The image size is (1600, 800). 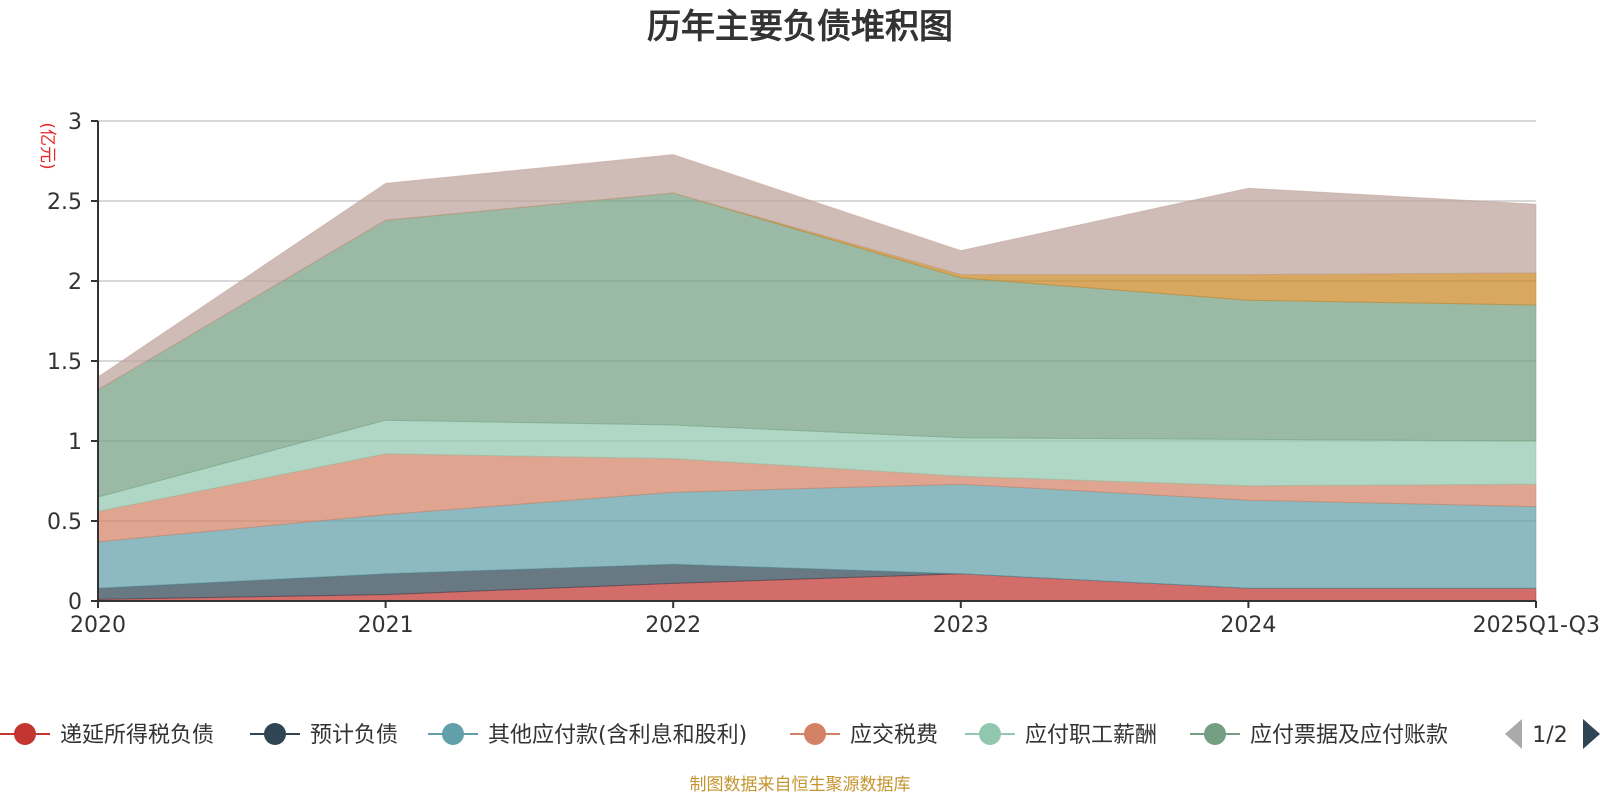 I want to click on legend-item-4: 应交税费, so click(x=864, y=735).